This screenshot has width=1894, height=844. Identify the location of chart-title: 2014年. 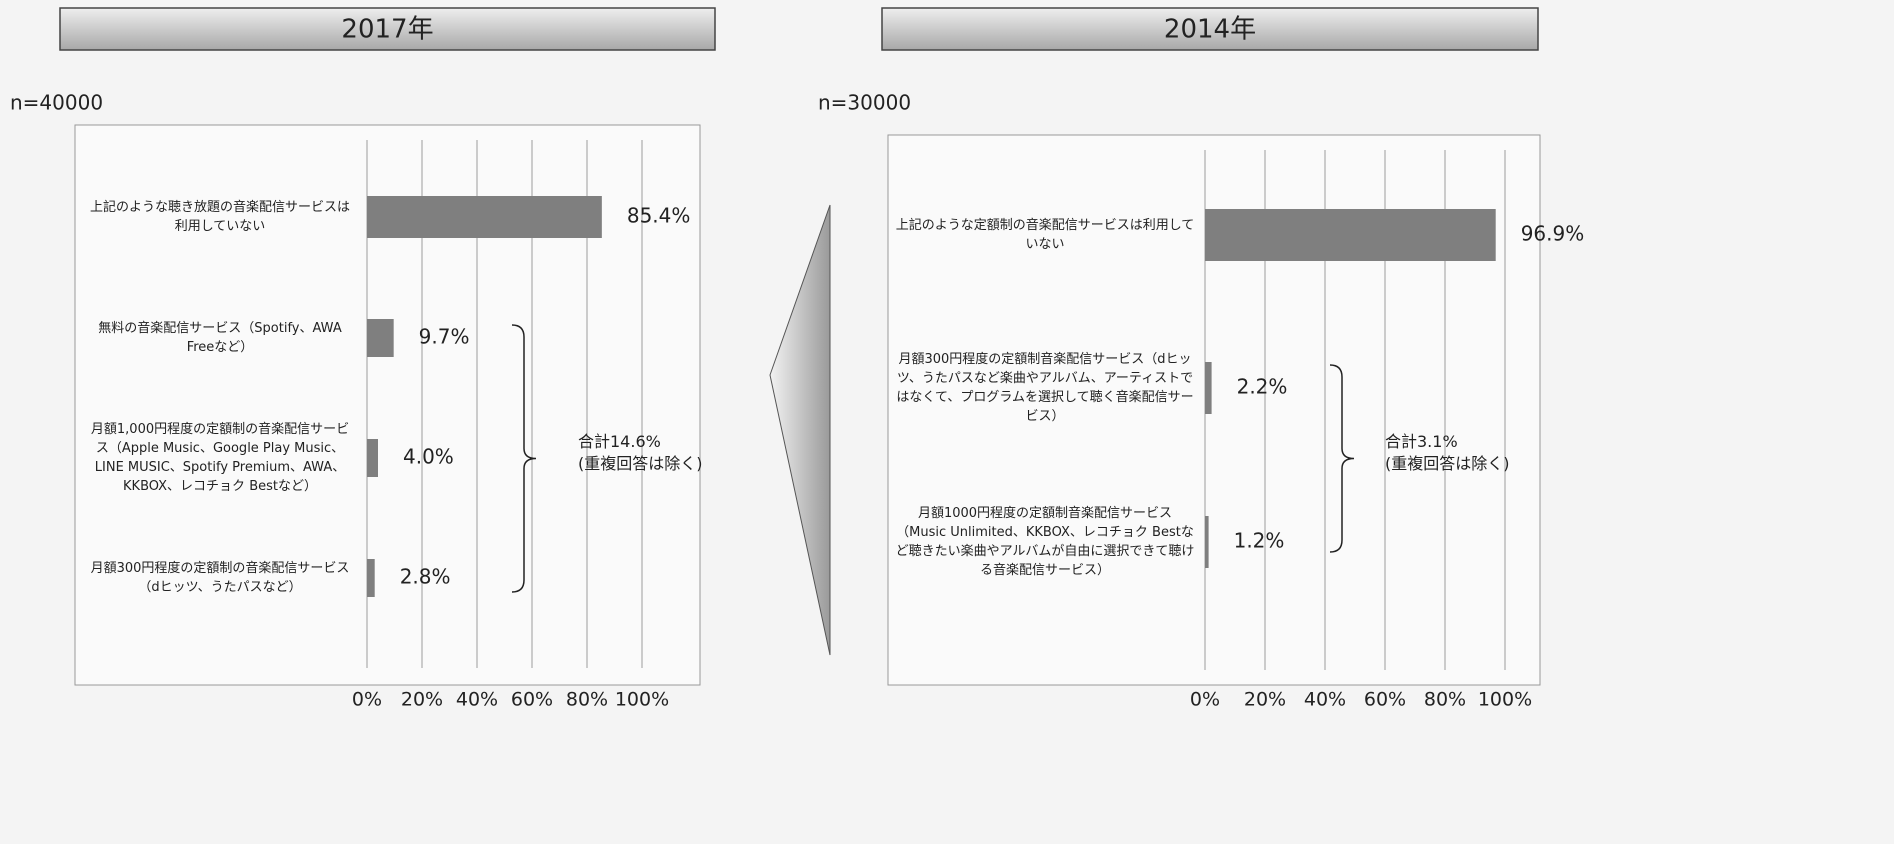
(1210, 30).